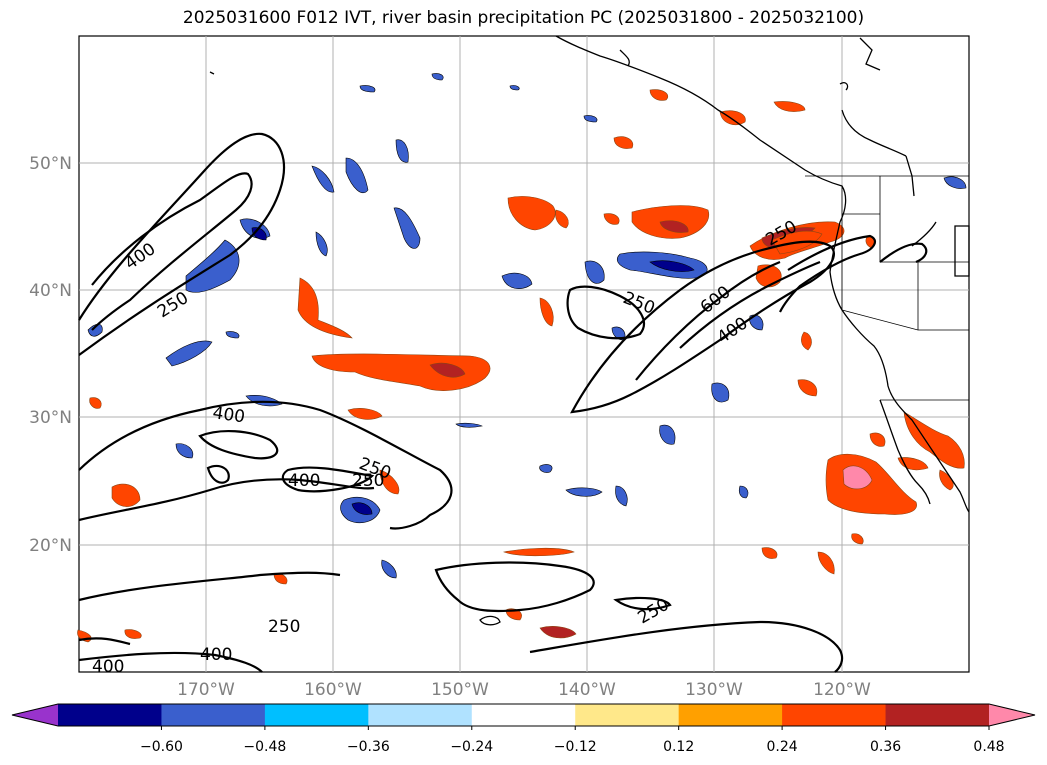 This screenshot has width=1047, height=765. I want to click on colorbar-tick-label: 0.12, so click(678, 747).